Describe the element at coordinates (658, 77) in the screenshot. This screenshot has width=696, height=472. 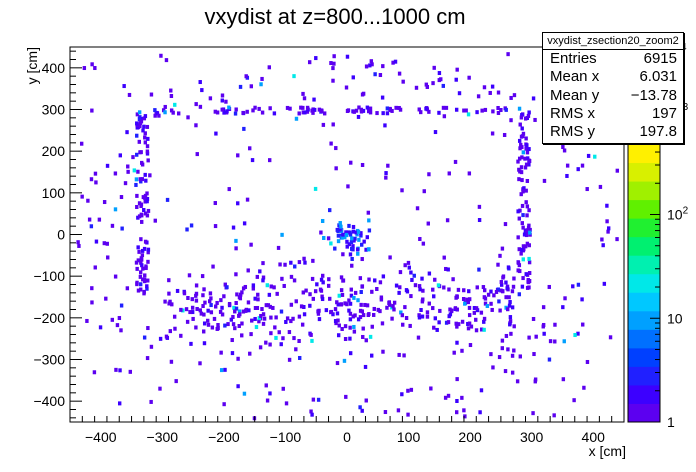
I see `stats-value: 6.031` at that location.